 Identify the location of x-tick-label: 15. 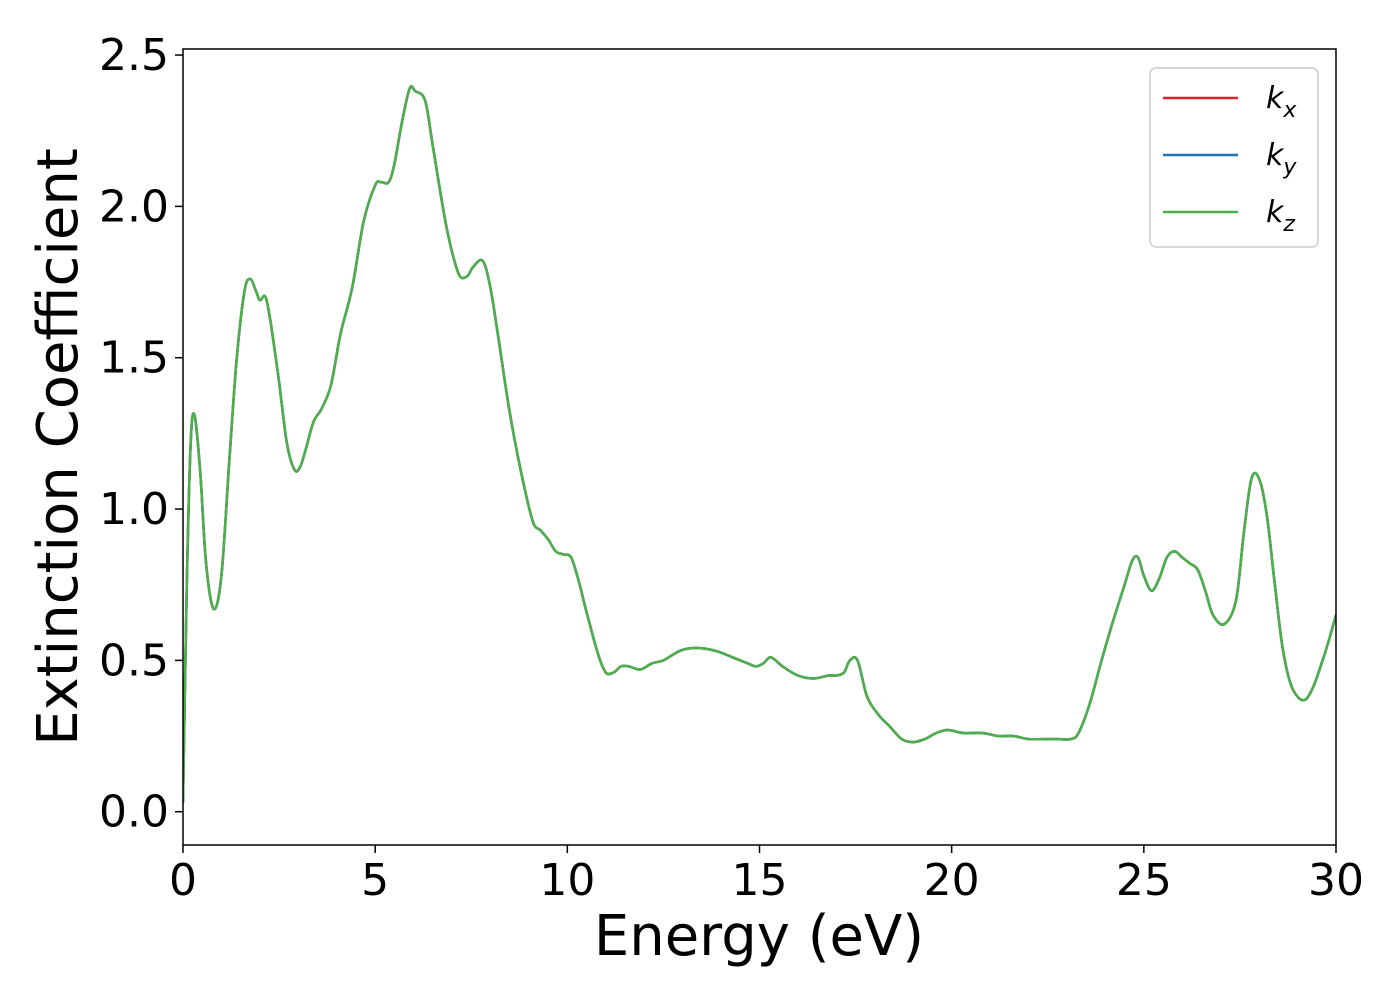
(760, 880).